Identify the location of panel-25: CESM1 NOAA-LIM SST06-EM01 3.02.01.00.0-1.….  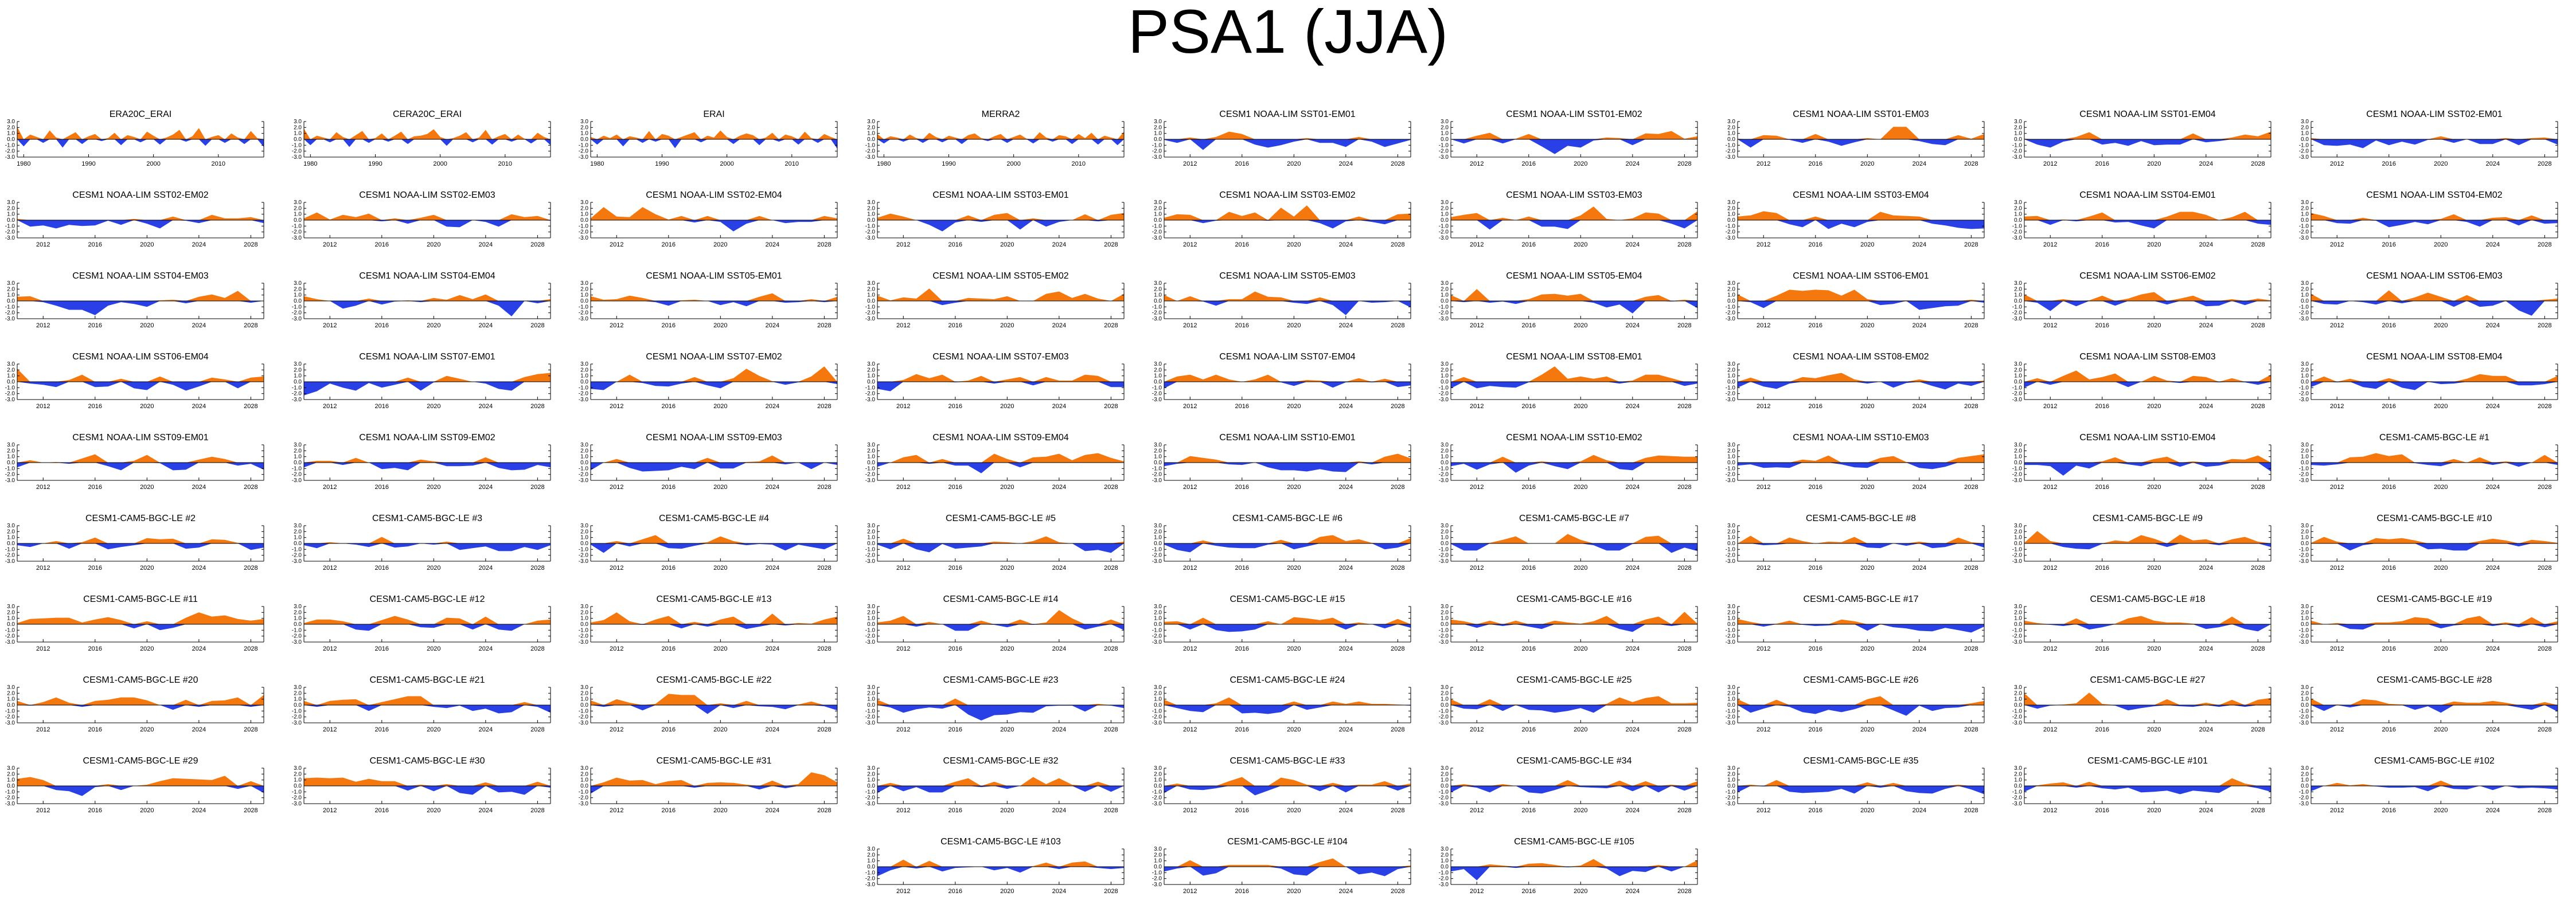
(1856, 300).